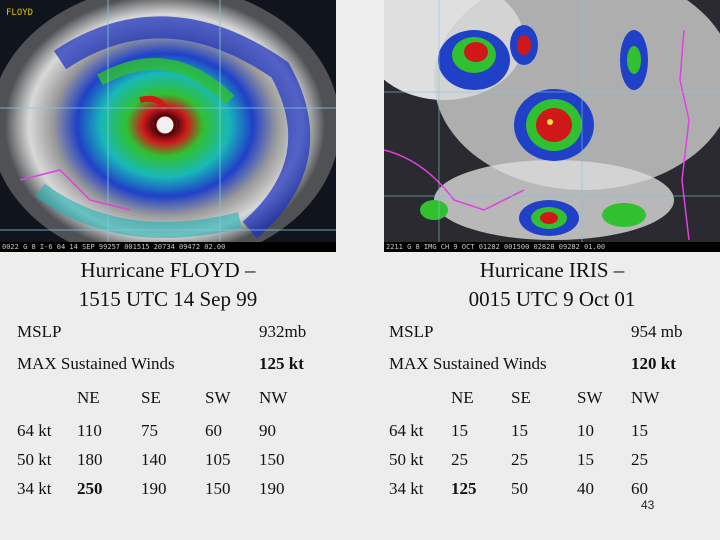 The height and width of the screenshot is (540, 720). Describe the element at coordinates (20, 13) in the screenshot. I see `floyd-image-label: FLOYD` at that location.